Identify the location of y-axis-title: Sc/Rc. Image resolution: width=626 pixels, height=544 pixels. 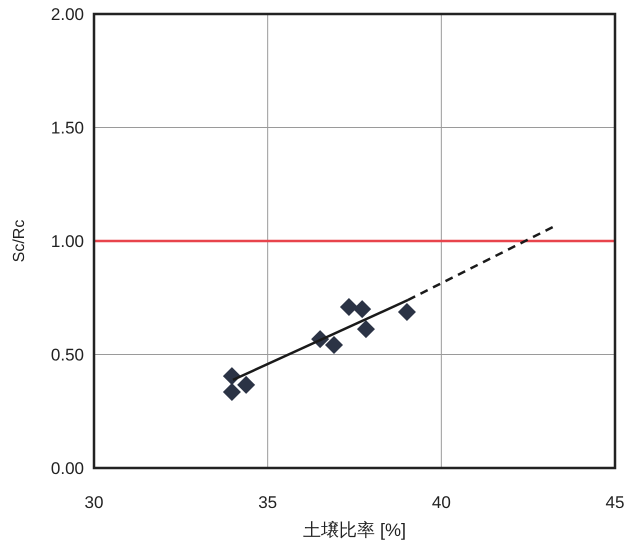
(19, 241).